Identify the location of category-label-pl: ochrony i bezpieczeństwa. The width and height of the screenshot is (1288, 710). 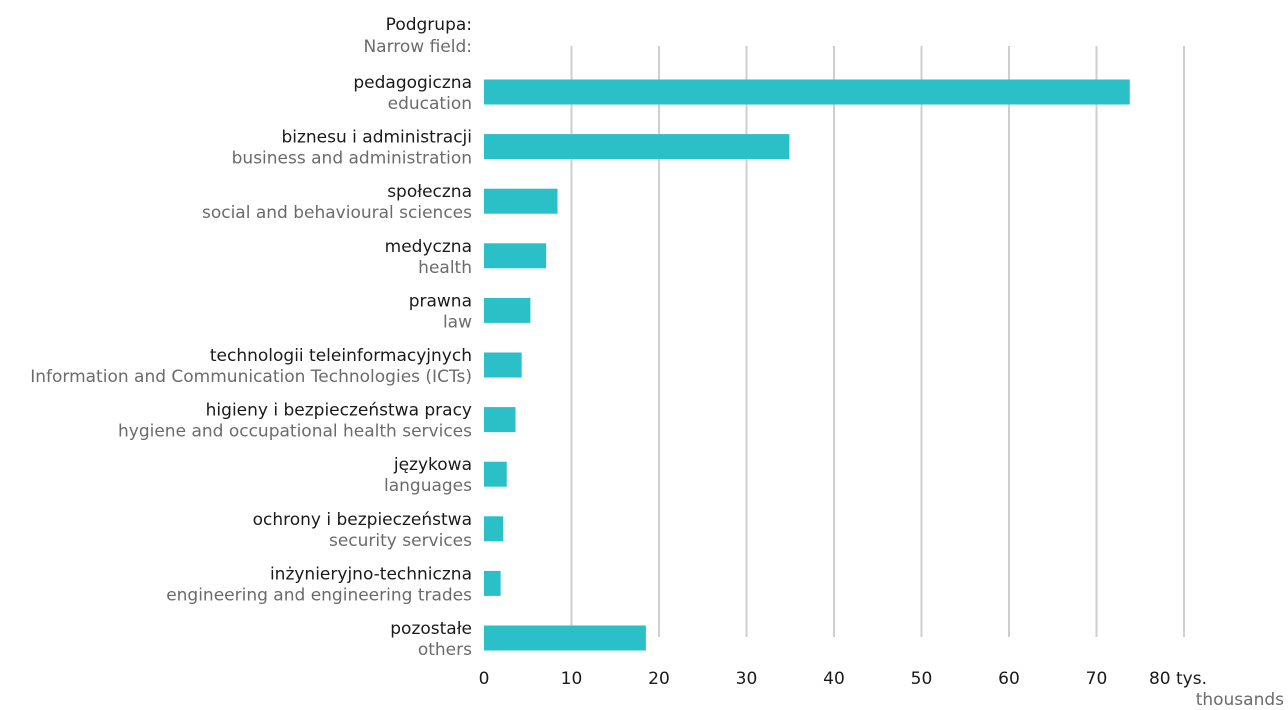
(362, 520).